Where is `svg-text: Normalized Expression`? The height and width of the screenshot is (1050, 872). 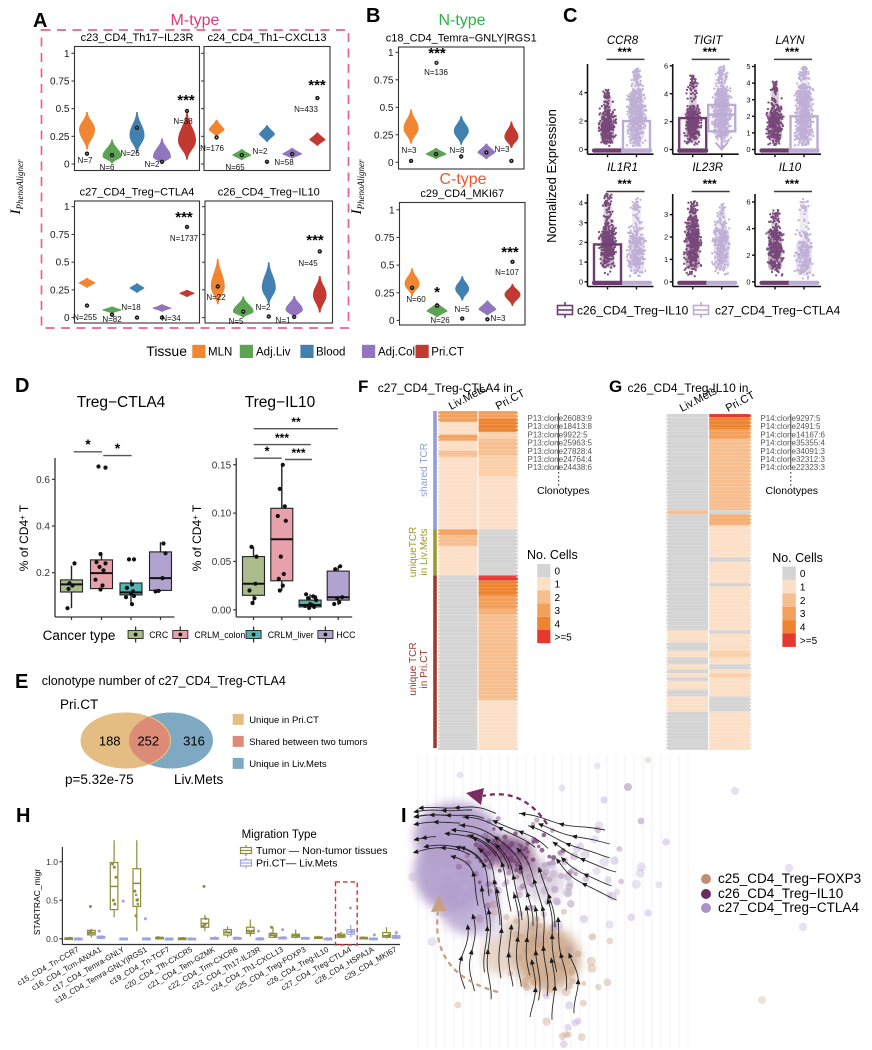
svg-text: Normalized Expression is located at coordinates (551, 176).